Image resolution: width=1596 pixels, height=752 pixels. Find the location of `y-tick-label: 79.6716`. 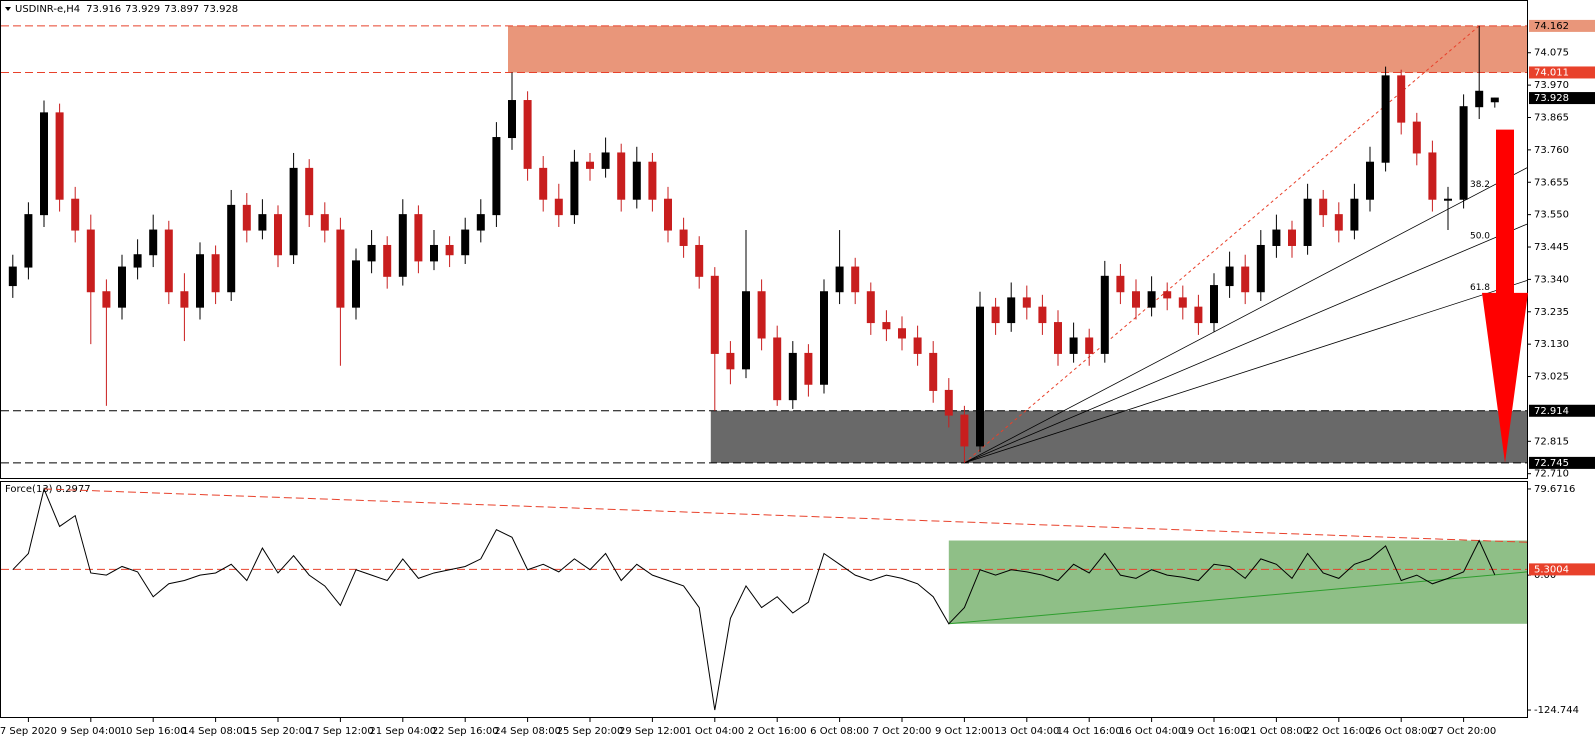

y-tick-label: 79.6716 is located at coordinates (1554, 489).